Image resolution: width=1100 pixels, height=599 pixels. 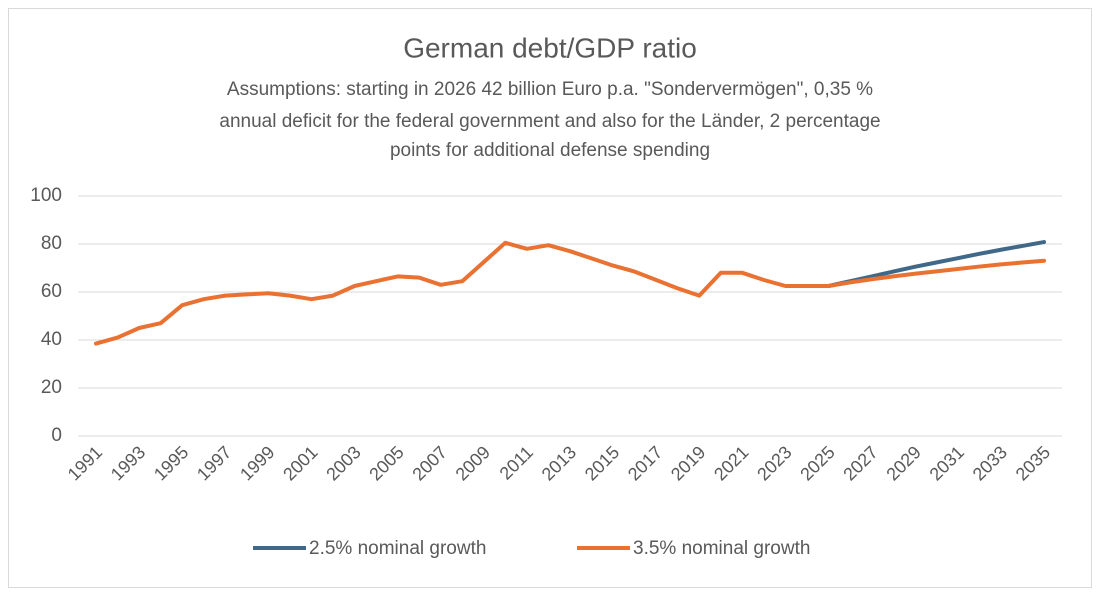 What do you see at coordinates (397, 548) in the screenshot?
I see `legend-label: 2.5% nominal growth` at bounding box center [397, 548].